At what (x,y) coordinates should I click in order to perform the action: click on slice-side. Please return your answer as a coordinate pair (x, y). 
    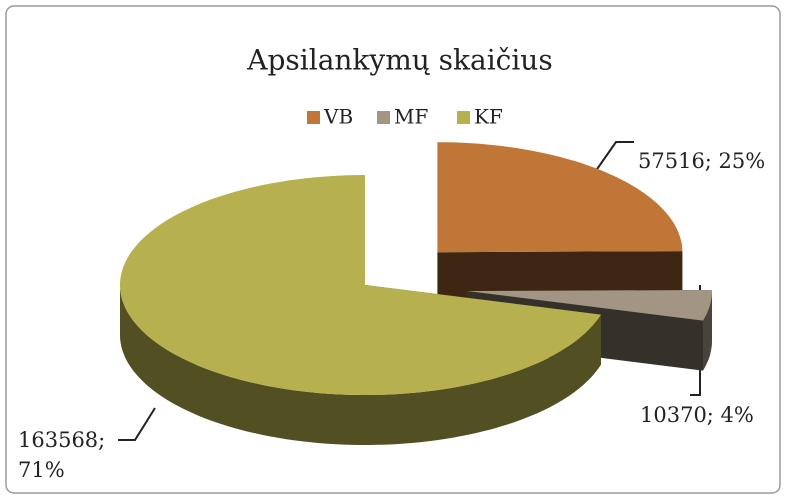
    Looking at the image, I should click on (707, 331).